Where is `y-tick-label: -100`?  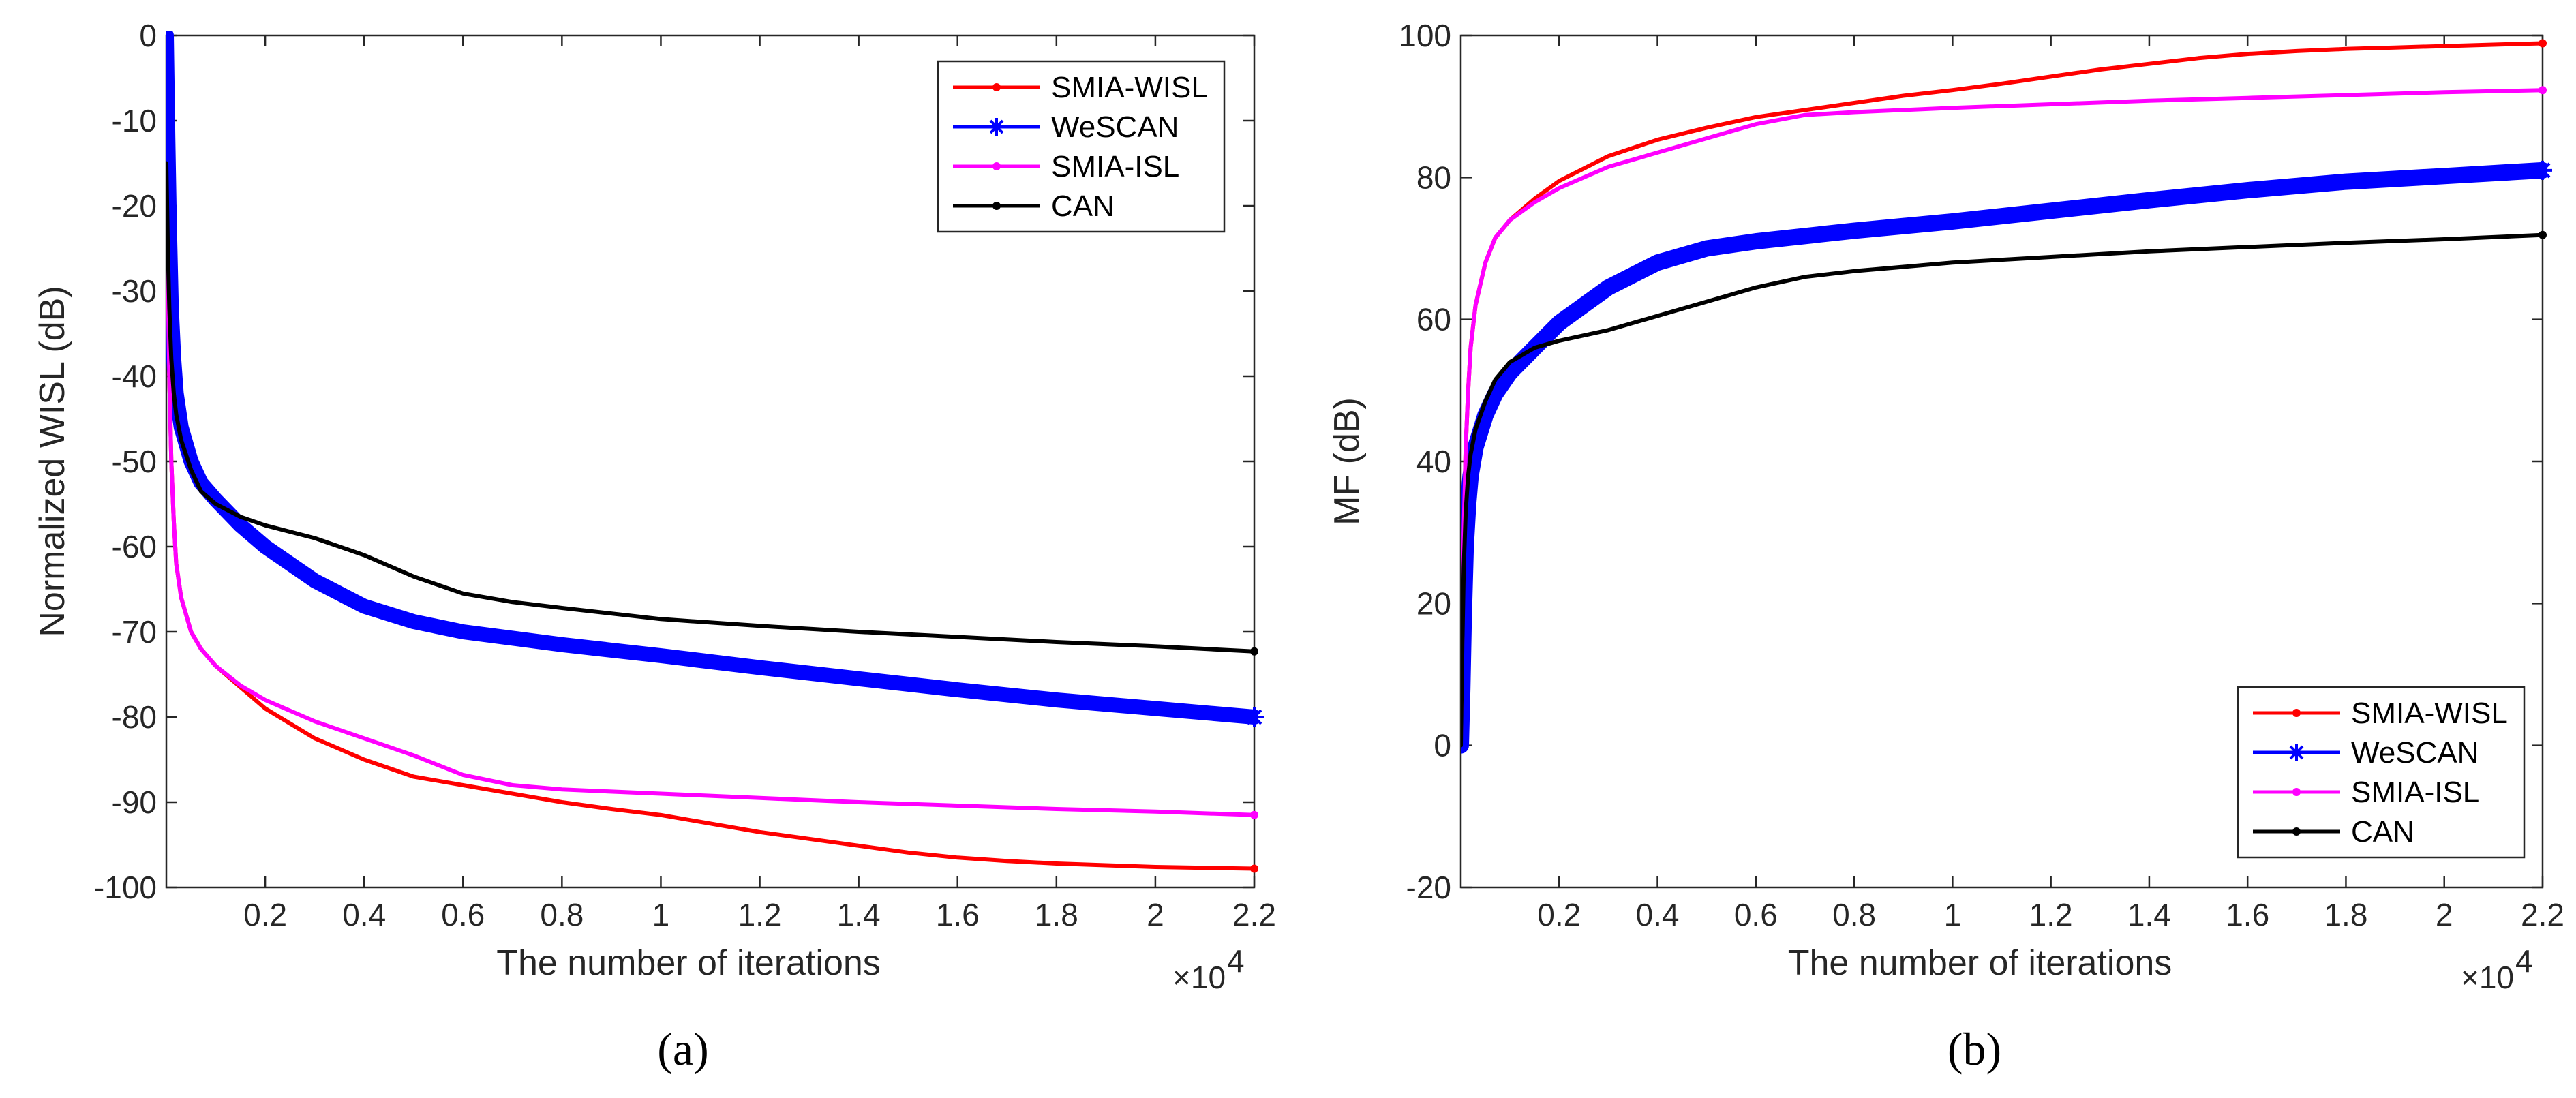 y-tick-label: -100 is located at coordinates (126, 887).